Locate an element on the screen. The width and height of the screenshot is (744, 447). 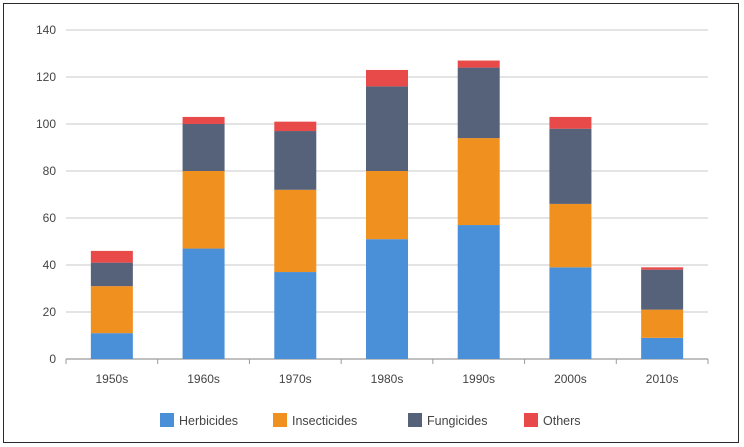
bar-segment-insecticides-1990s is located at coordinates (478, 182).